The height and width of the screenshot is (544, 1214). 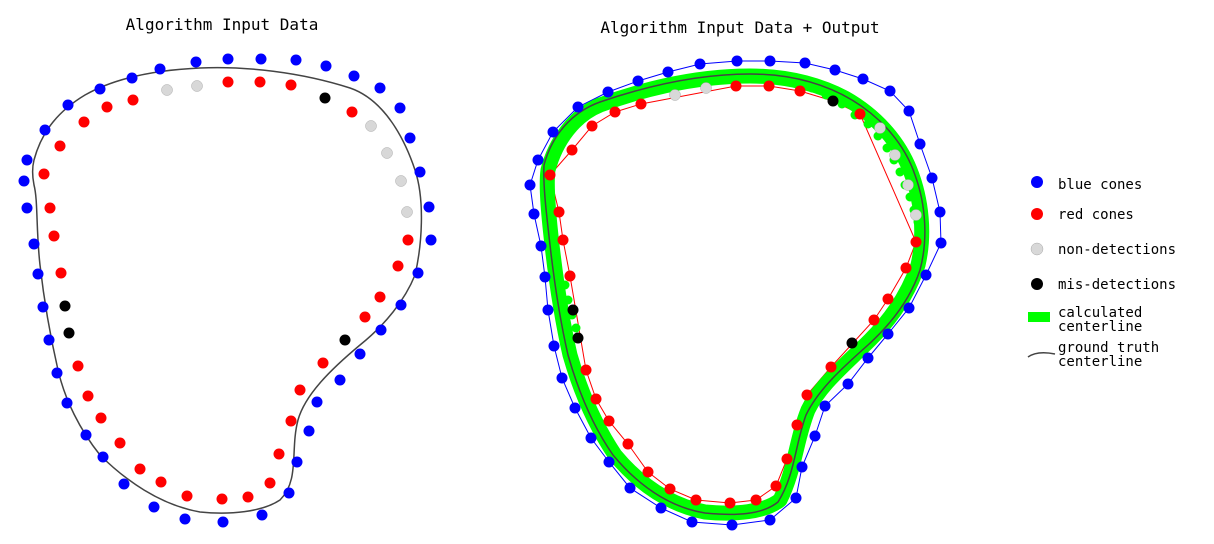 I want to click on legend-ground-truth-marker, so click(x=1041, y=355).